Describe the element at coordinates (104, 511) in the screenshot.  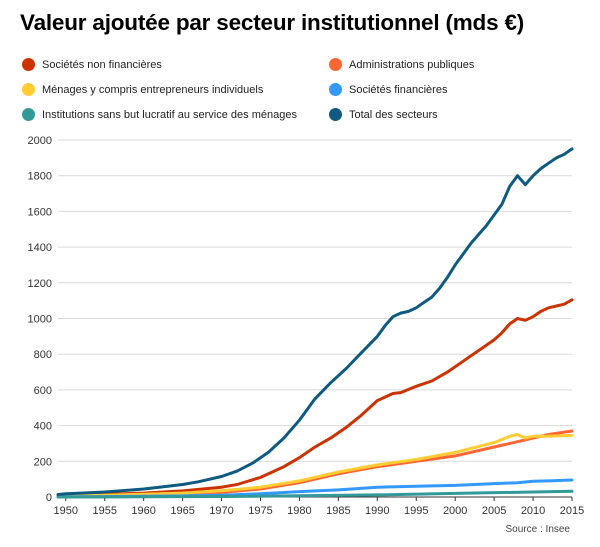
I see `x-tick-label: 1955` at that location.